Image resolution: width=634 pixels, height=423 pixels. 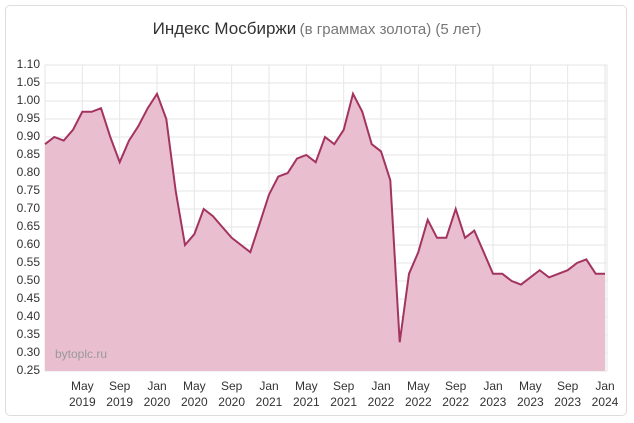 I want to click on y-tick-label: 0.75, so click(x=29, y=190).